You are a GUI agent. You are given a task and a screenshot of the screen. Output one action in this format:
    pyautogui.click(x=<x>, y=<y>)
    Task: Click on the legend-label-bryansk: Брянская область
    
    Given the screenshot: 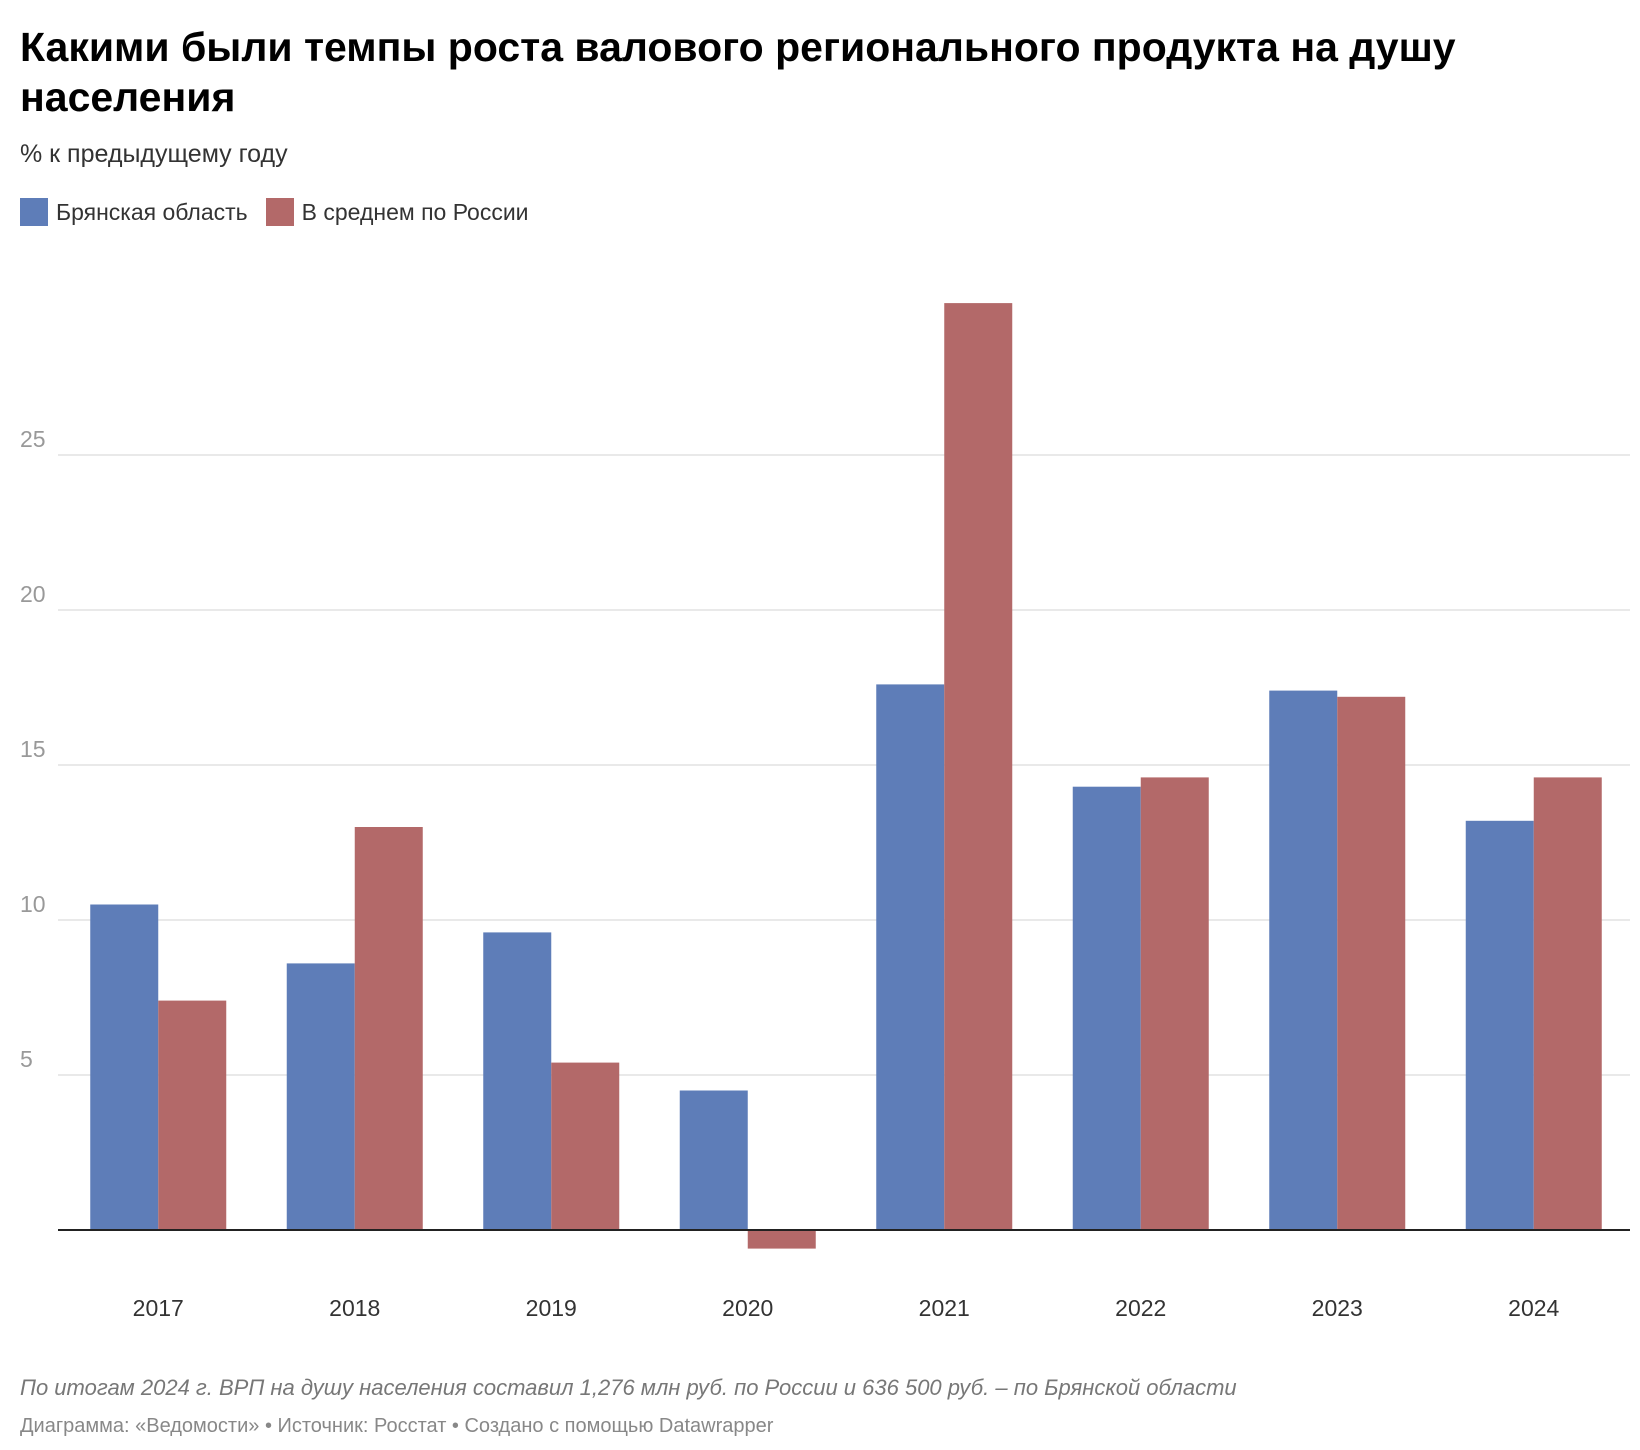 What is the action you would take?
    pyautogui.click(x=152, y=211)
    